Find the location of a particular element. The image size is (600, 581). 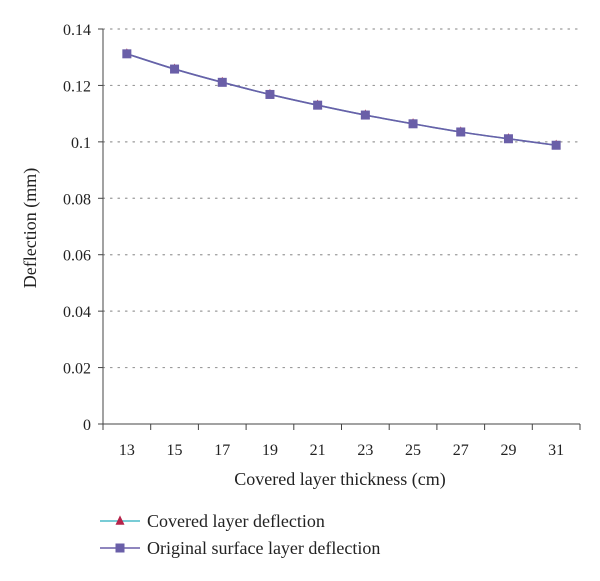

legend-label: Covered layer deflection is located at coordinates (236, 521).